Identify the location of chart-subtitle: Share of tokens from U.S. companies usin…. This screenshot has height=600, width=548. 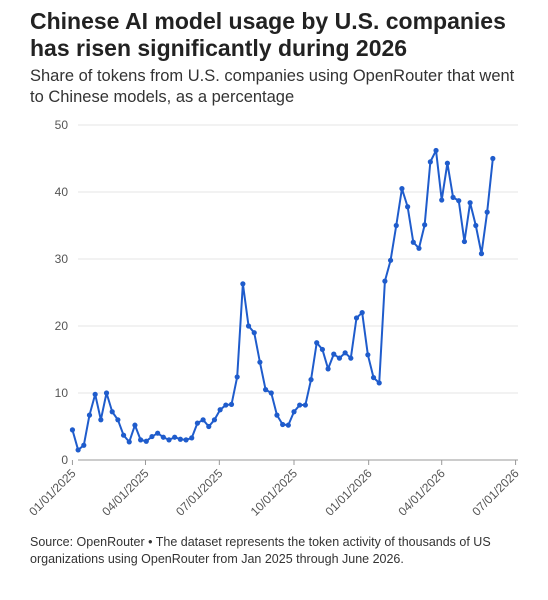
(272, 86).